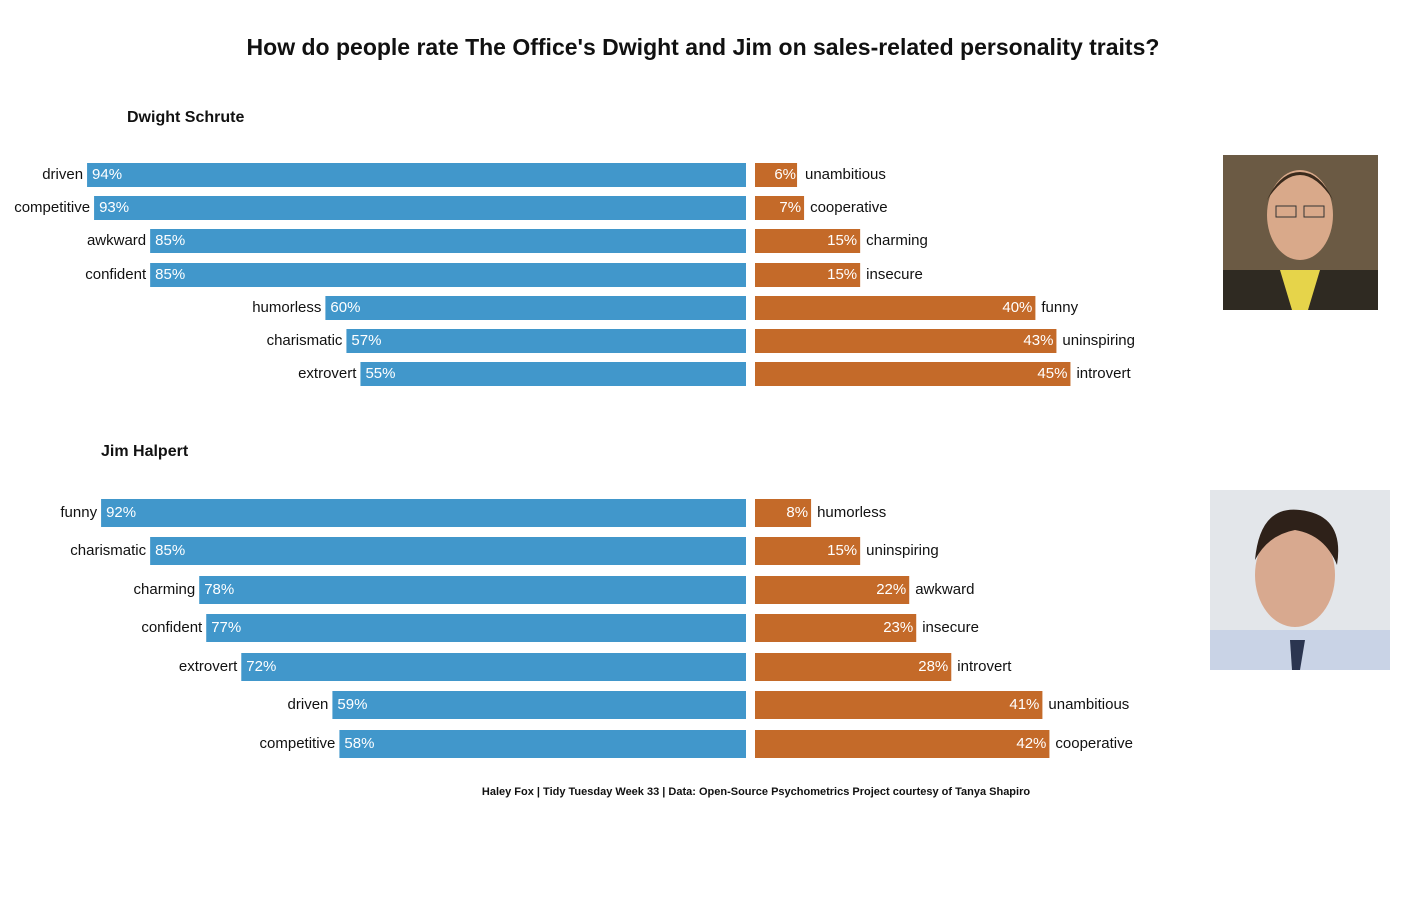 This screenshot has width=1406, height=906. Describe the element at coordinates (1038, 340) in the screenshot. I see `value-label: 43%` at that location.